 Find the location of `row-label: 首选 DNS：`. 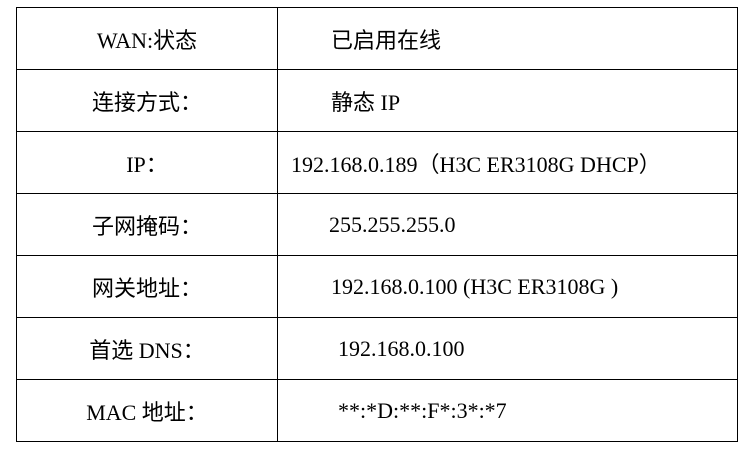

row-label: 首选 DNS： is located at coordinates (147, 348).